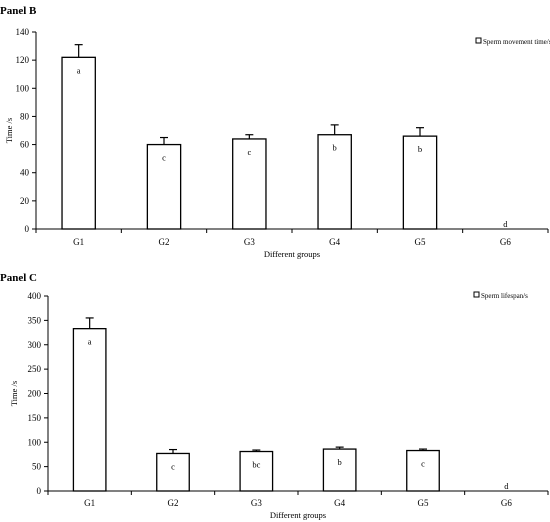 The height and width of the screenshot is (522, 550). Describe the element at coordinates (35, 418) in the screenshot. I see `y-tick-label: 150` at that location.